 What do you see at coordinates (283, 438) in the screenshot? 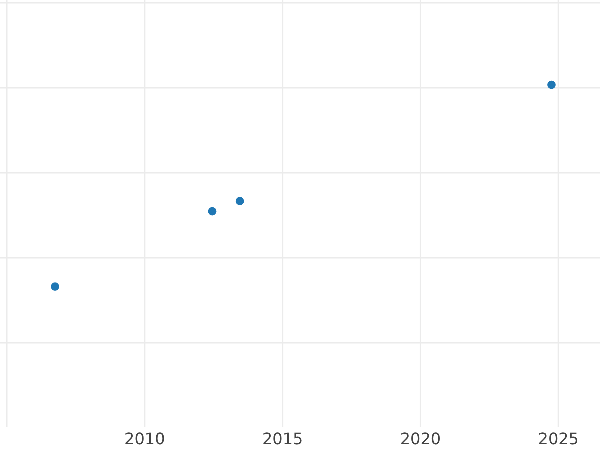
I see `x-tick-label: 2015` at bounding box center [283, 438].